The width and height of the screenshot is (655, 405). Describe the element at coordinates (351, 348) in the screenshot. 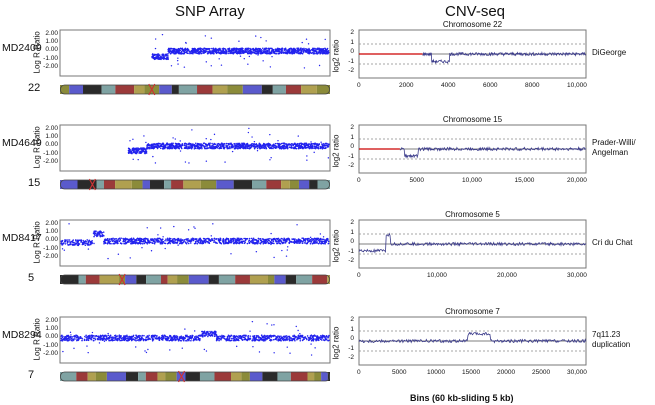

I see `cnv-y-tick: -1` at that location.